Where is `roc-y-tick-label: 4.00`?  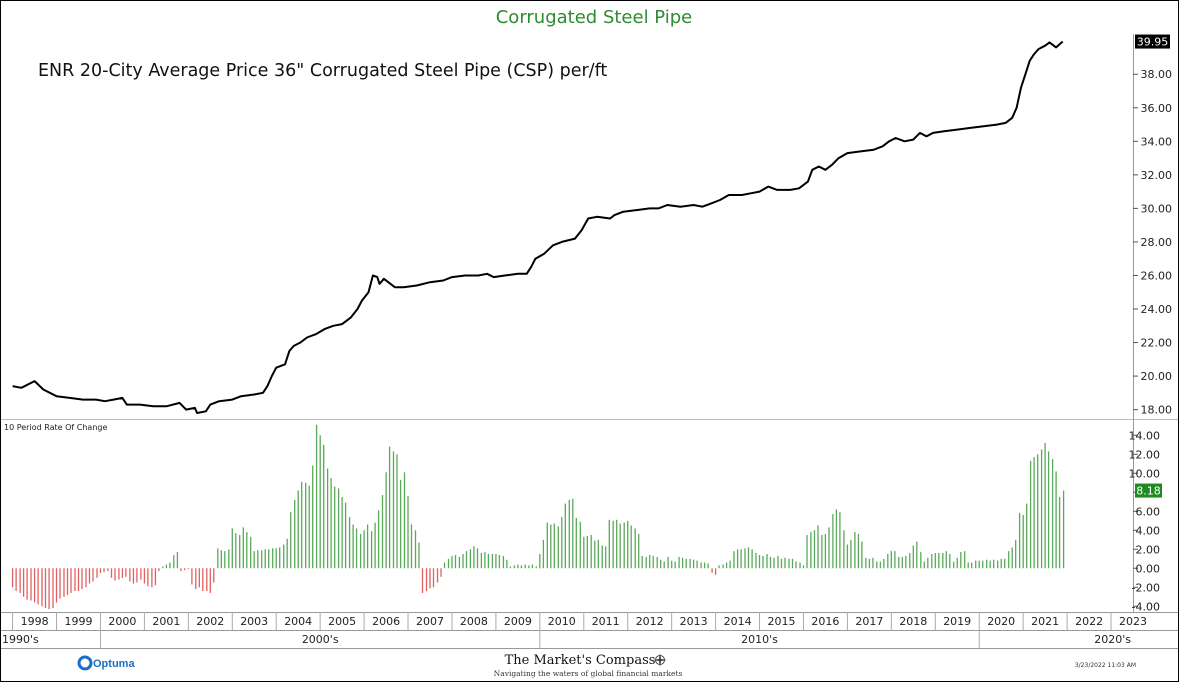
roc-y-tick-label: 4.00 is located at coordinates (1148, 530).